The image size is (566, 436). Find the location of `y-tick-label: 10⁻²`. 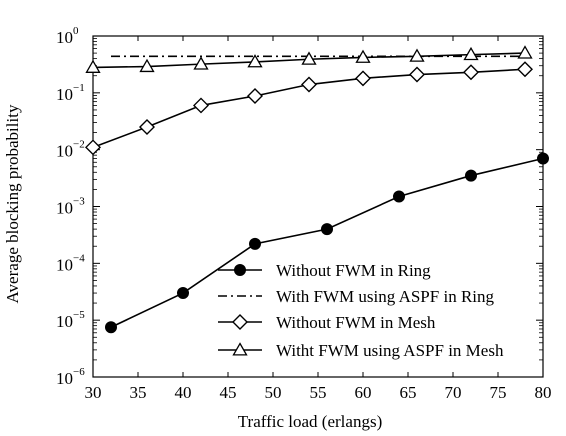

y-tick-label: 10⁻² is located at coordinates (70, 150).